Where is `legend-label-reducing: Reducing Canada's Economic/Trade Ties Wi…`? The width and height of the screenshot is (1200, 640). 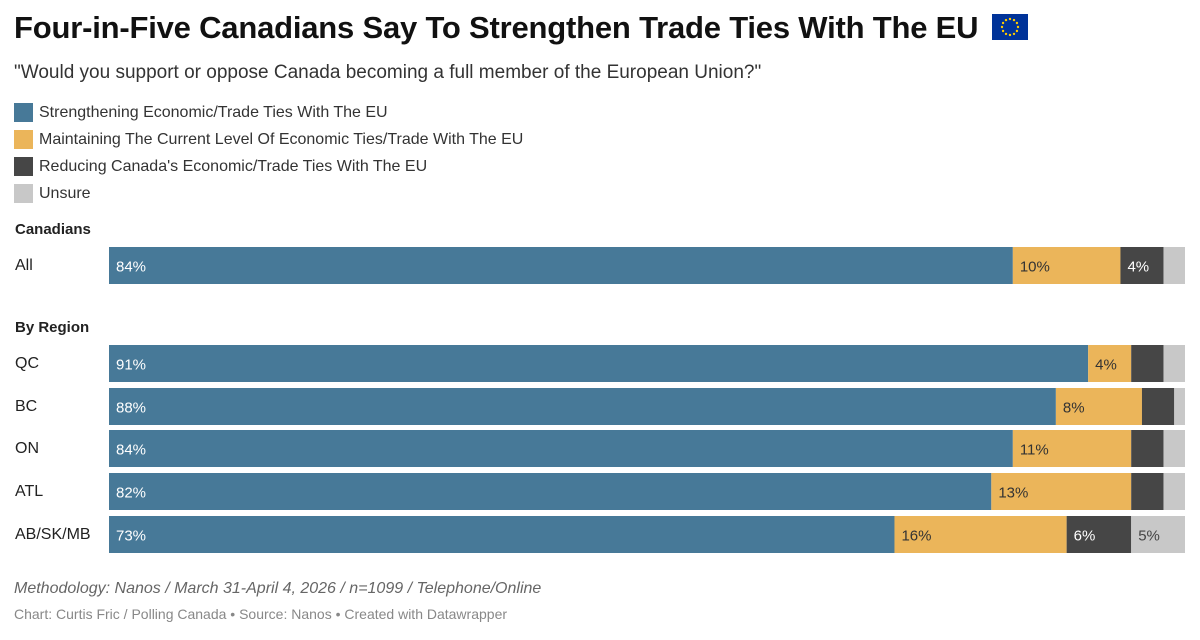
legend-label-reducing: Reducing Canada's Economic/Trade Ties Wi… is located at coordinates (233, 166).